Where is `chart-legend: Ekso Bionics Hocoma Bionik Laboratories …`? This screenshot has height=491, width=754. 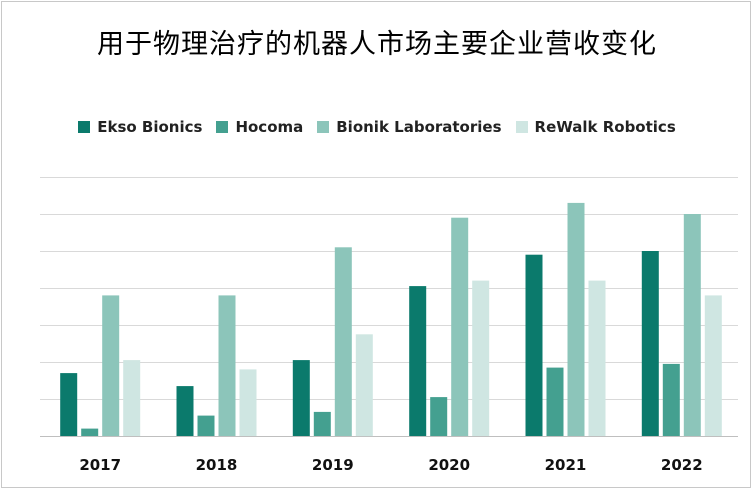
chart-legend: Ekso Bionics Hocoma Bionik Laboratories … is located at coordinates (377, 127).